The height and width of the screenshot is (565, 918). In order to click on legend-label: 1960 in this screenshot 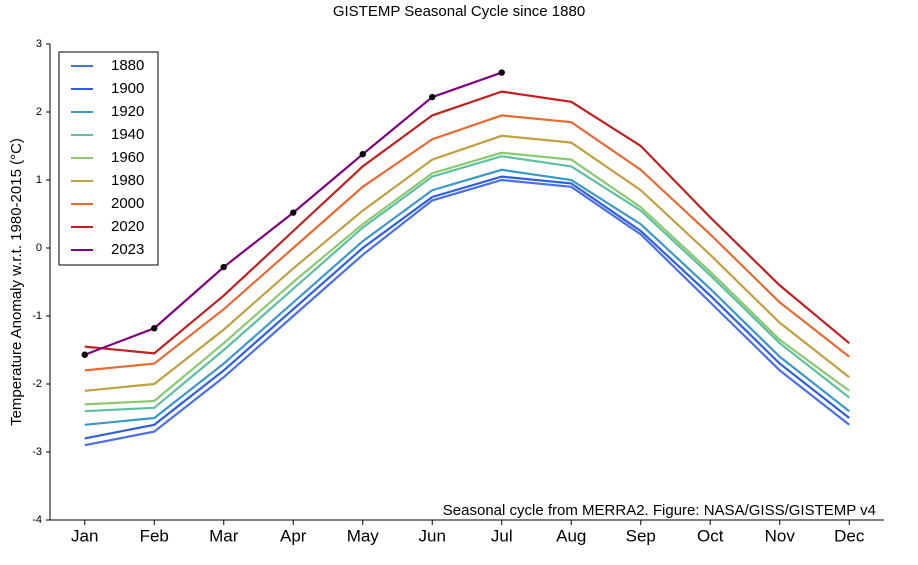, I will do `click(127, 157)`.